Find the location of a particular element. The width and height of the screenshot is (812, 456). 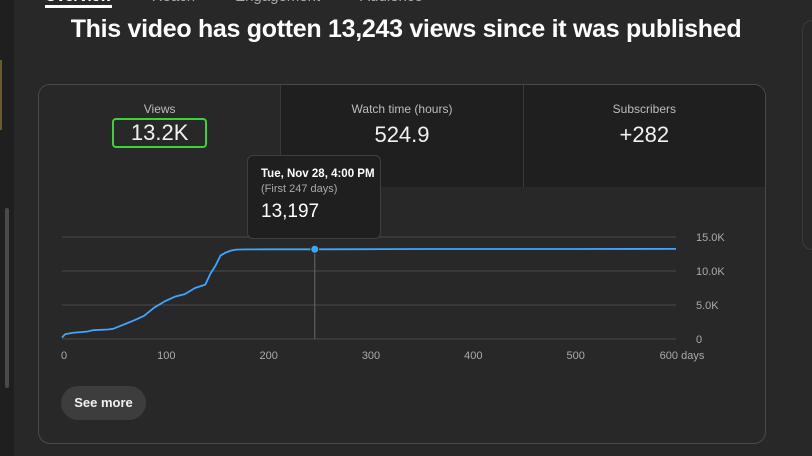

y-tick-label: 15.0K is located at coordinates (710, 238).